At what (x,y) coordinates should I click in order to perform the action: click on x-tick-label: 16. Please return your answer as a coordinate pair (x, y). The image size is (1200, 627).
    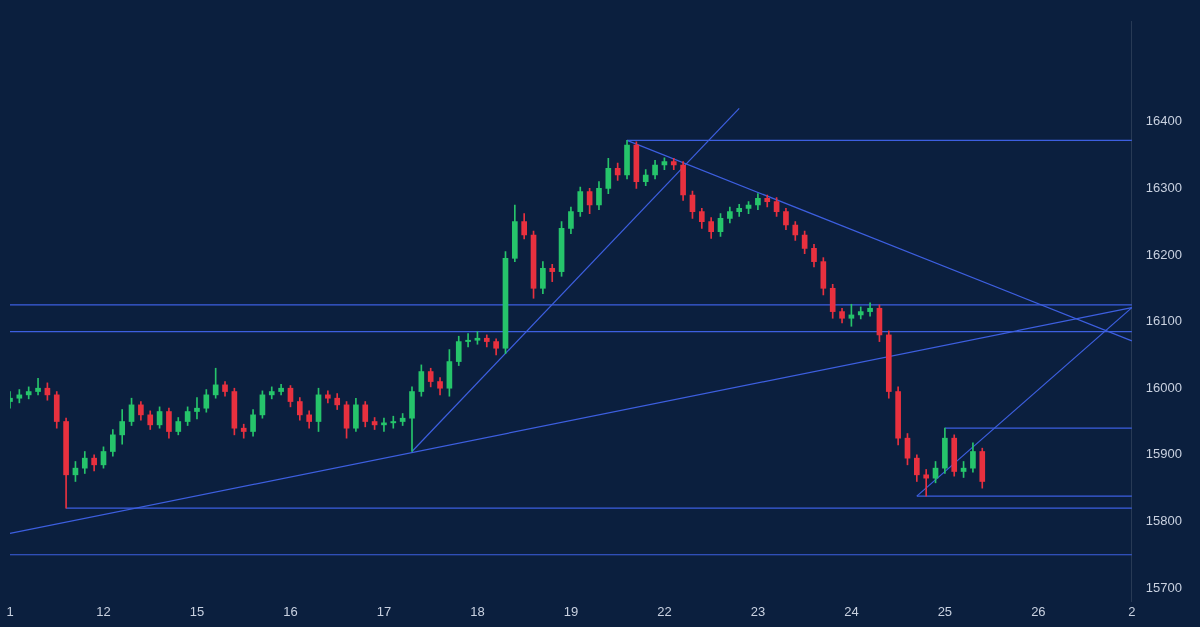
    Looking at the image, I should click on (290, 611).